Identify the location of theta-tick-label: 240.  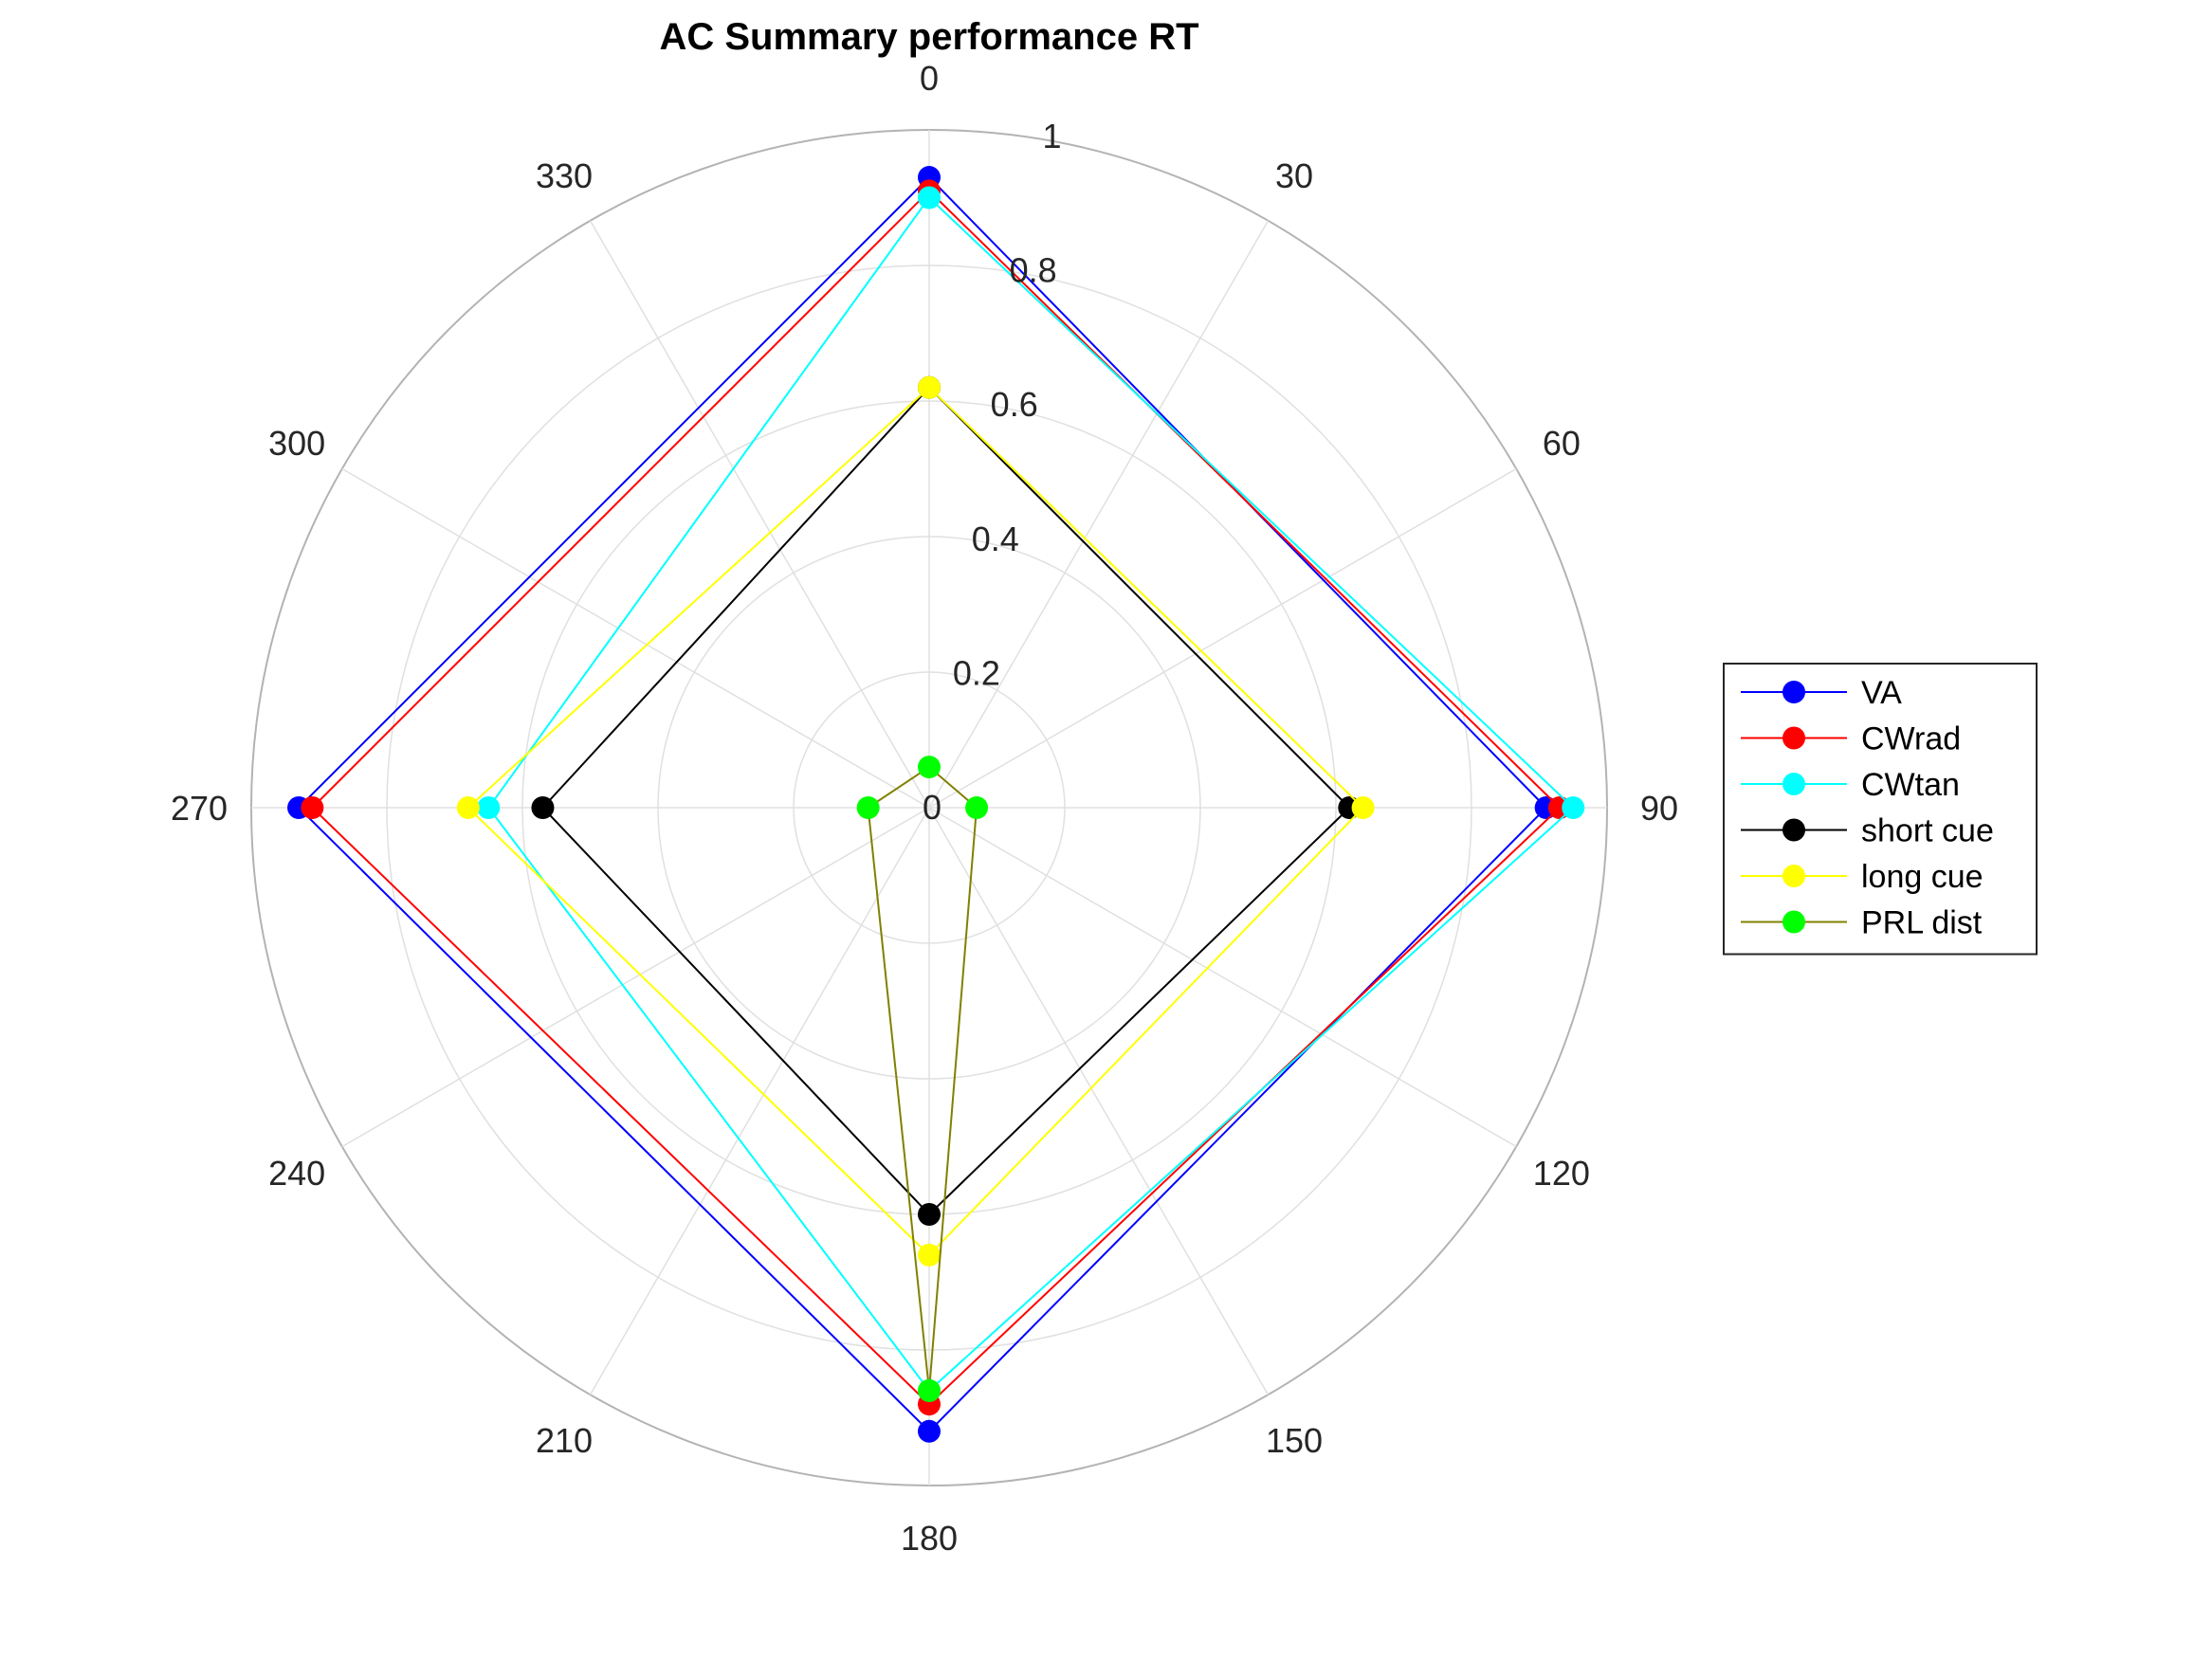
(296, 1173).